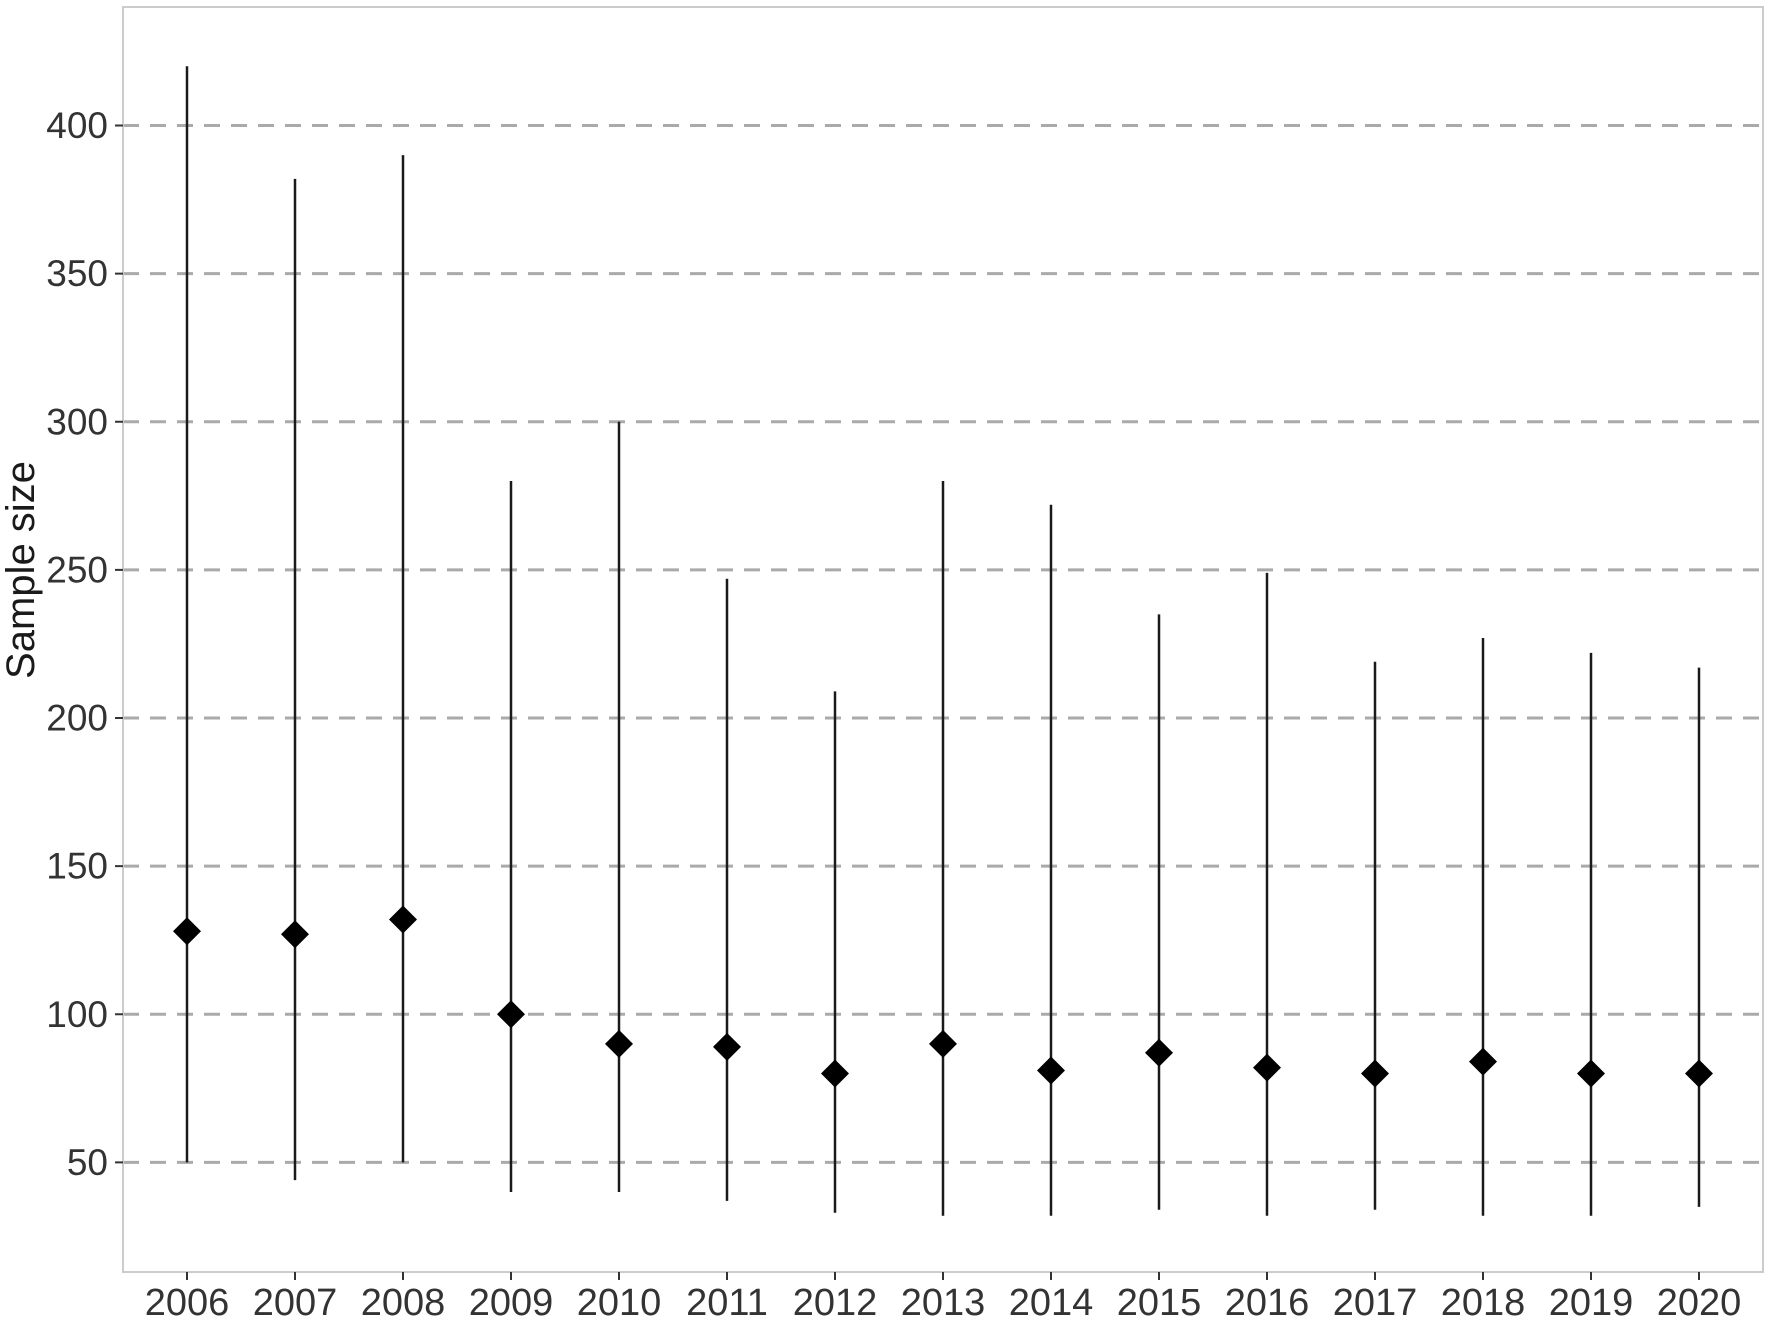 The height and width of the screenshot is (1334, 1772). I want to click on x-tick-label: 2018, so click(1483, 1303).